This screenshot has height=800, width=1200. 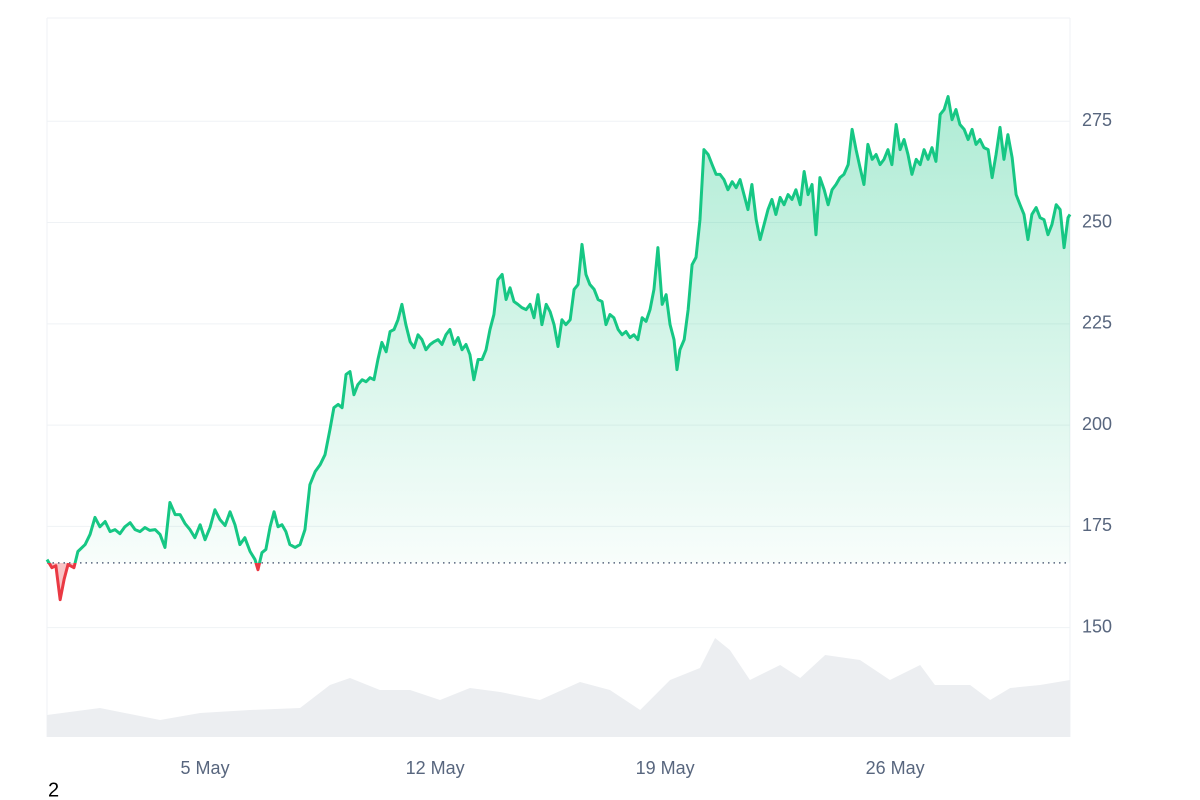 I want to click on volume-area, so click(x=558, y=687).